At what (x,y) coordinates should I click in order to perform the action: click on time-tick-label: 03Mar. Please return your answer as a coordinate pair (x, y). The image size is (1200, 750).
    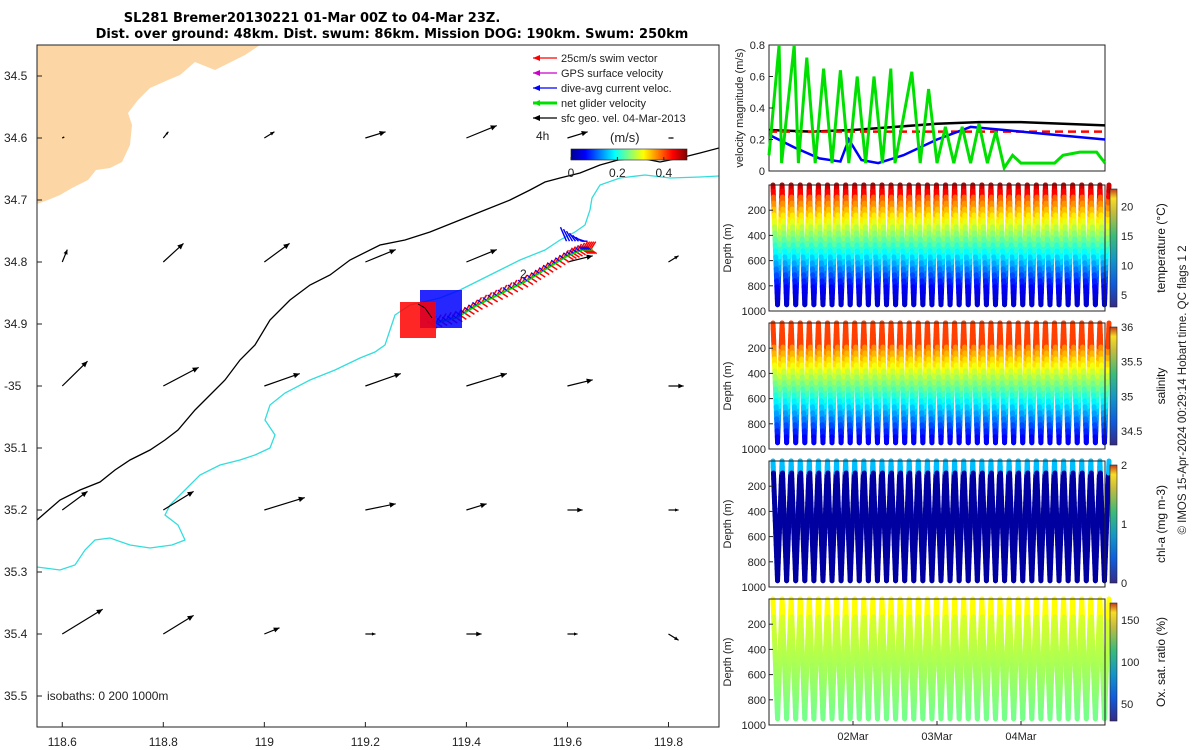
    Looking at the image, I should click on (937, 737).